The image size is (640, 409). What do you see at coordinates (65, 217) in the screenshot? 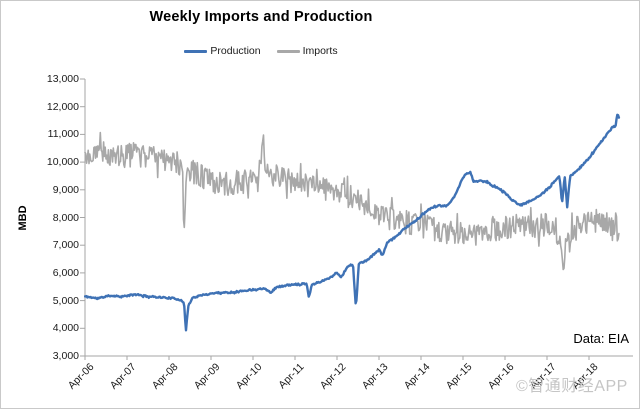
I see `y-tick-label: 8,000` at bounding box center [65, 217].